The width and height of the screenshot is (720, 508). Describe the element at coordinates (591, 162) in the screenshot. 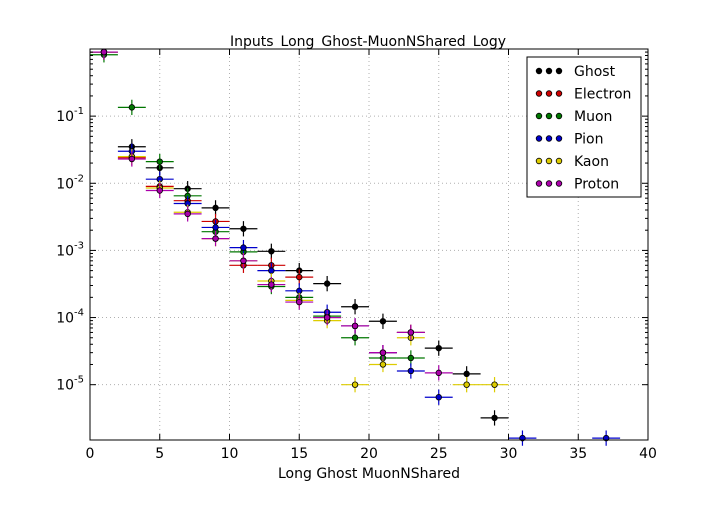

I see `legend-label-kaon: Kaon` at that location.